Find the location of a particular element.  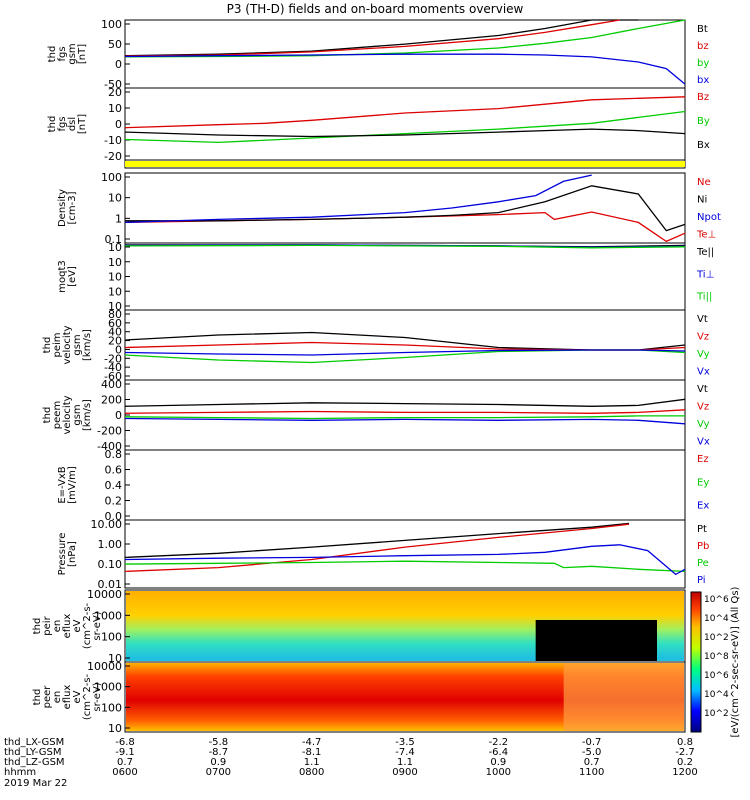

quality-flag-bar is located at coordinates (405, 164).